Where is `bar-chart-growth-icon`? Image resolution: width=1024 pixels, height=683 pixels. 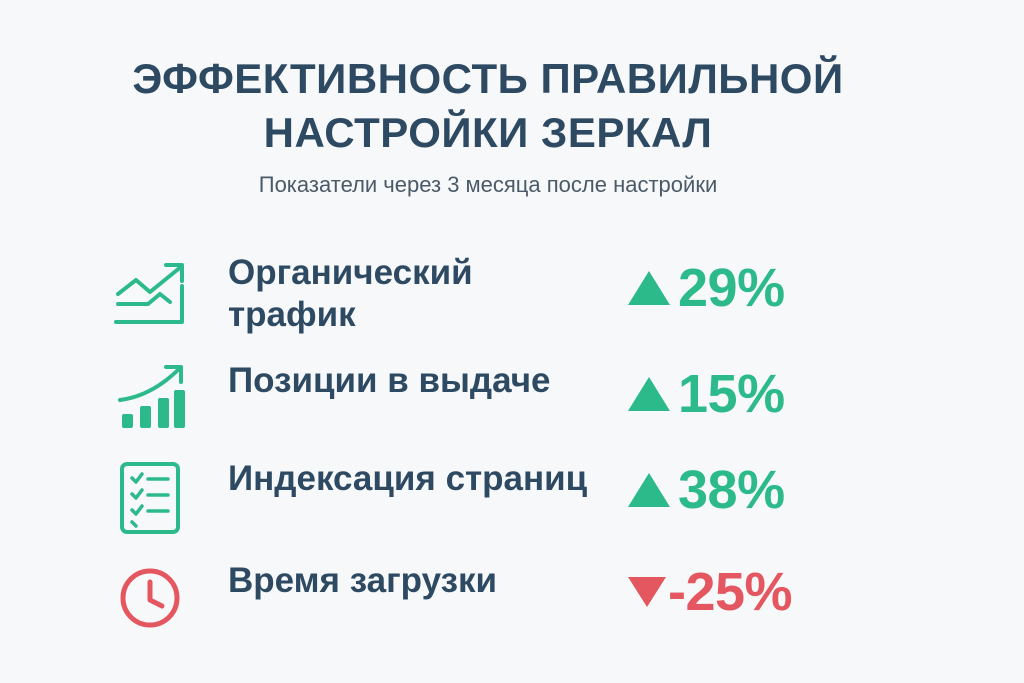 bar-chart-growth-icon is located at coordinates (150, 398).